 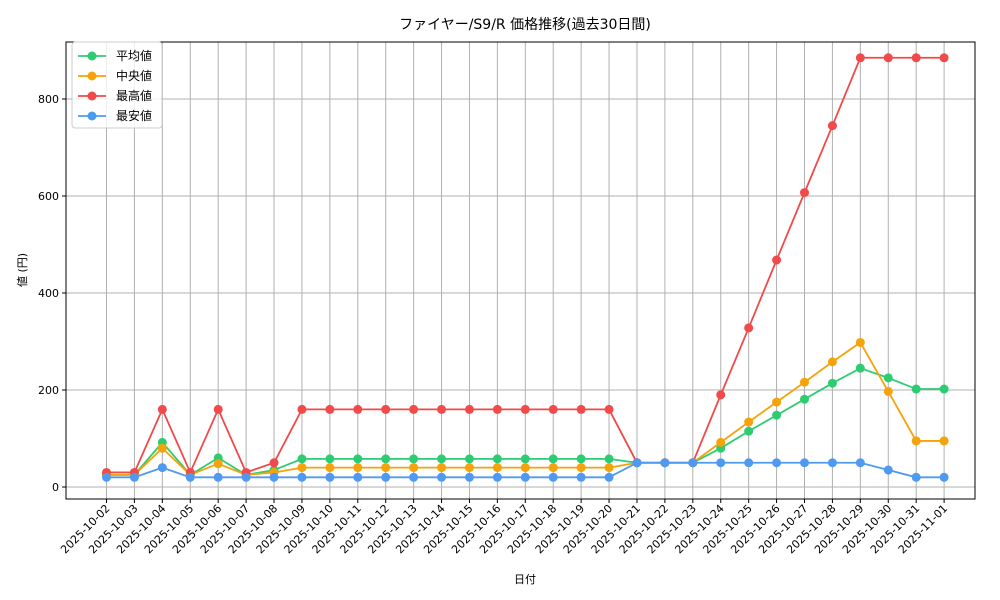 I want to click on x-axis-label: 日付, so click(x=525, y=579).